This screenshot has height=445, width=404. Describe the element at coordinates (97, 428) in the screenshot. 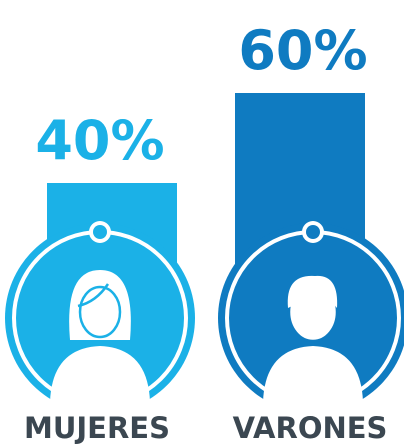

I see `category-label: MUJERES` at that location.